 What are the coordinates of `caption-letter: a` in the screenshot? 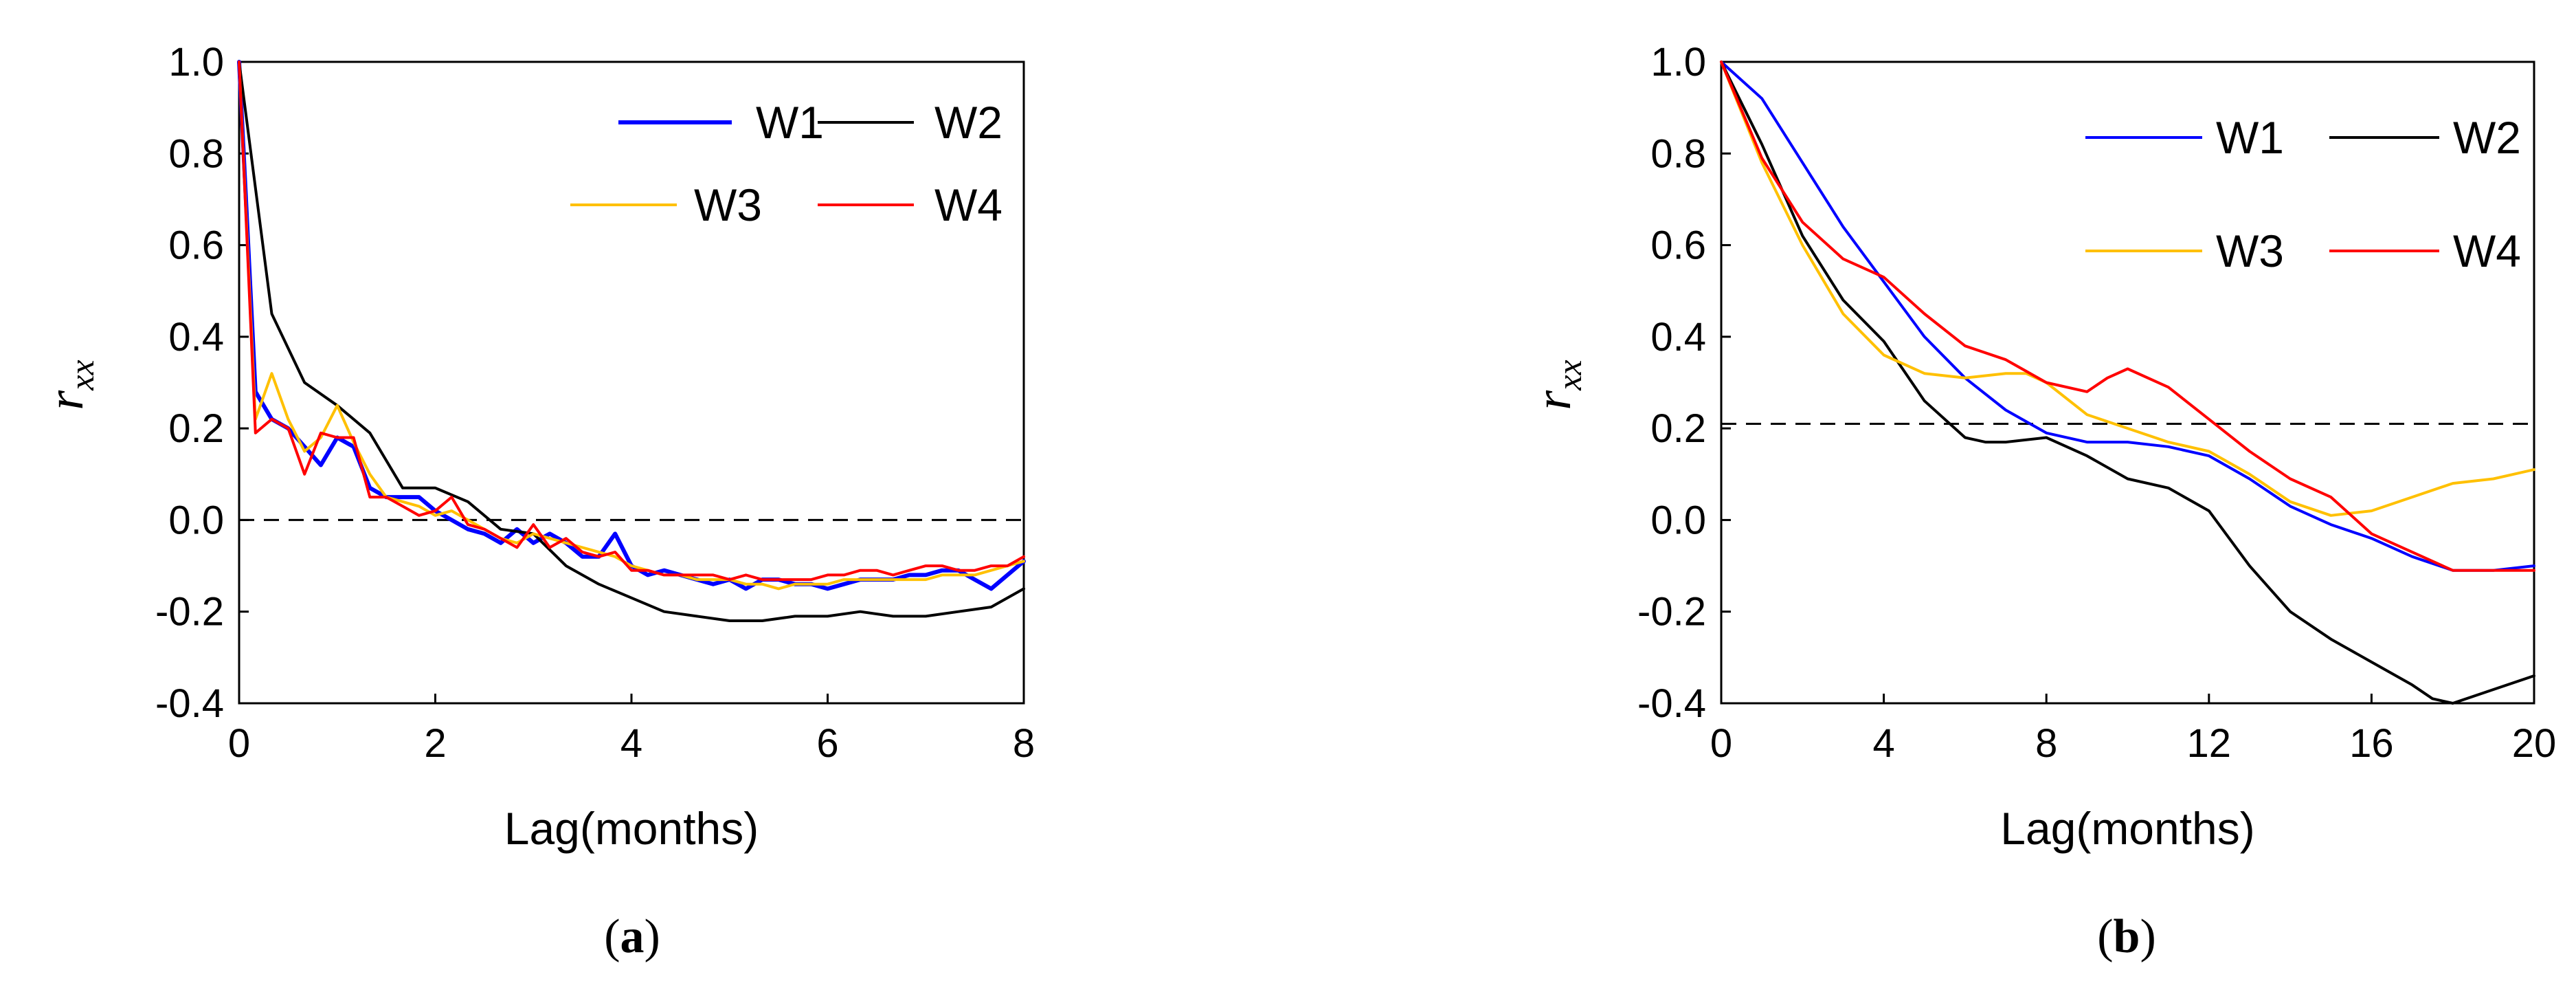 It's located at (632, 936).